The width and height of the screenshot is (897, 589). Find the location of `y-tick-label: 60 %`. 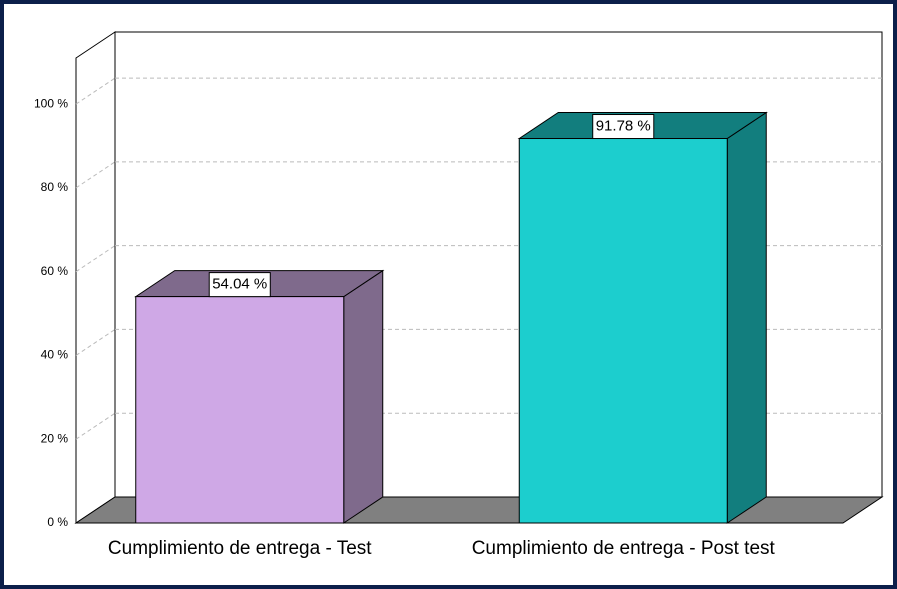

y-tick-label: 60 % is located at coordinates (55, 271).